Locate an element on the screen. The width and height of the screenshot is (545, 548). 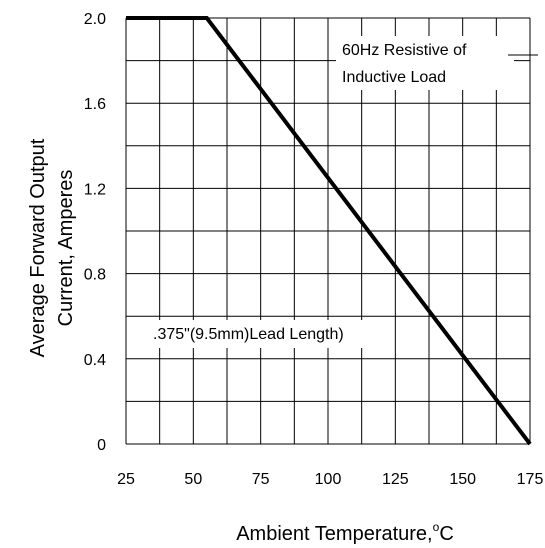
x-tick-label: 25 is located at coordinates (126, 479).